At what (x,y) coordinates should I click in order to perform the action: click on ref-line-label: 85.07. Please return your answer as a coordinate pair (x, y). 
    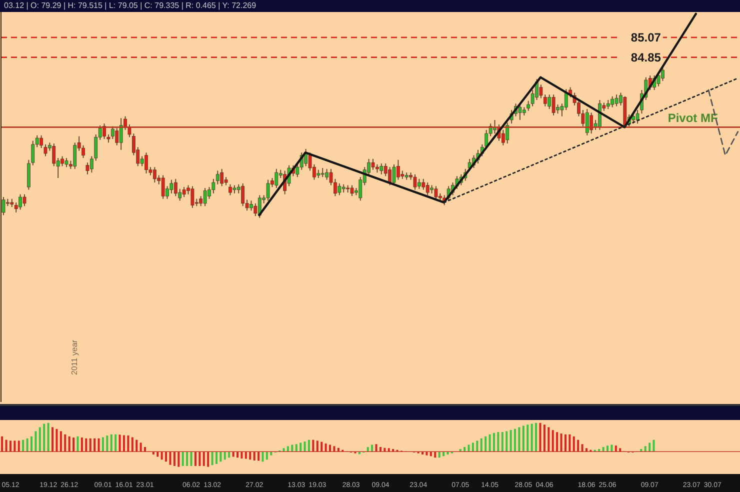
    Looking at the image, I should click on (646, 37).